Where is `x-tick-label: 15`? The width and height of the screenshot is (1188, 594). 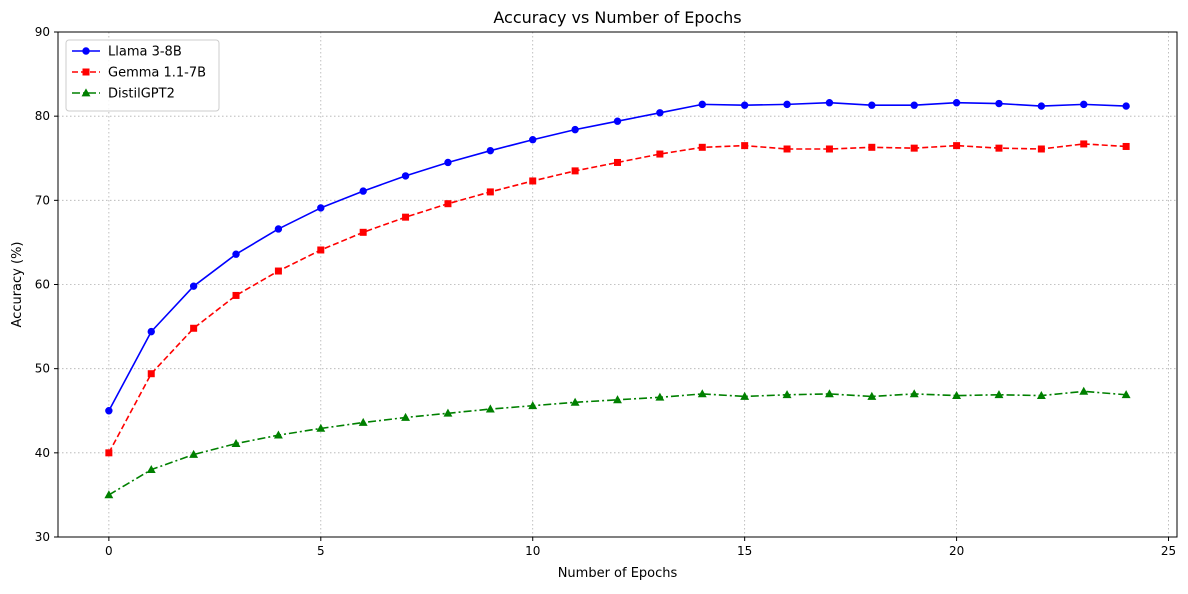
x-tick-label: 15 is located at coordinates (744, 551).